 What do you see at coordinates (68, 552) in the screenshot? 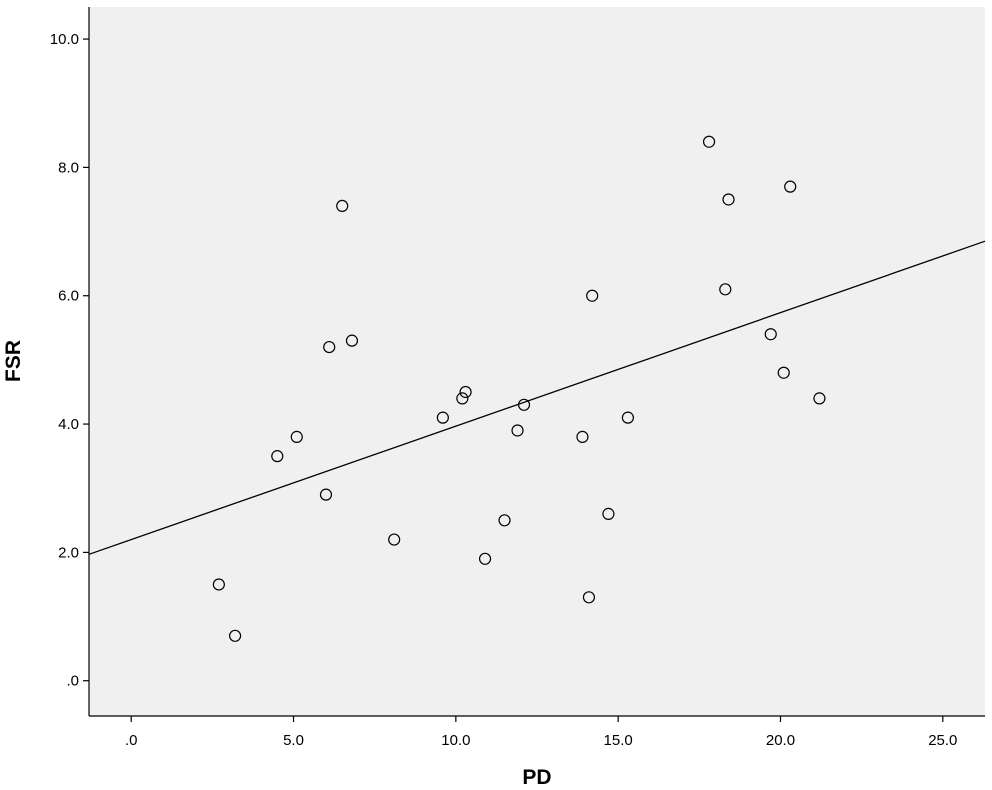
I see `y-tick-label: 2.0` at bounding box center [68, 552].